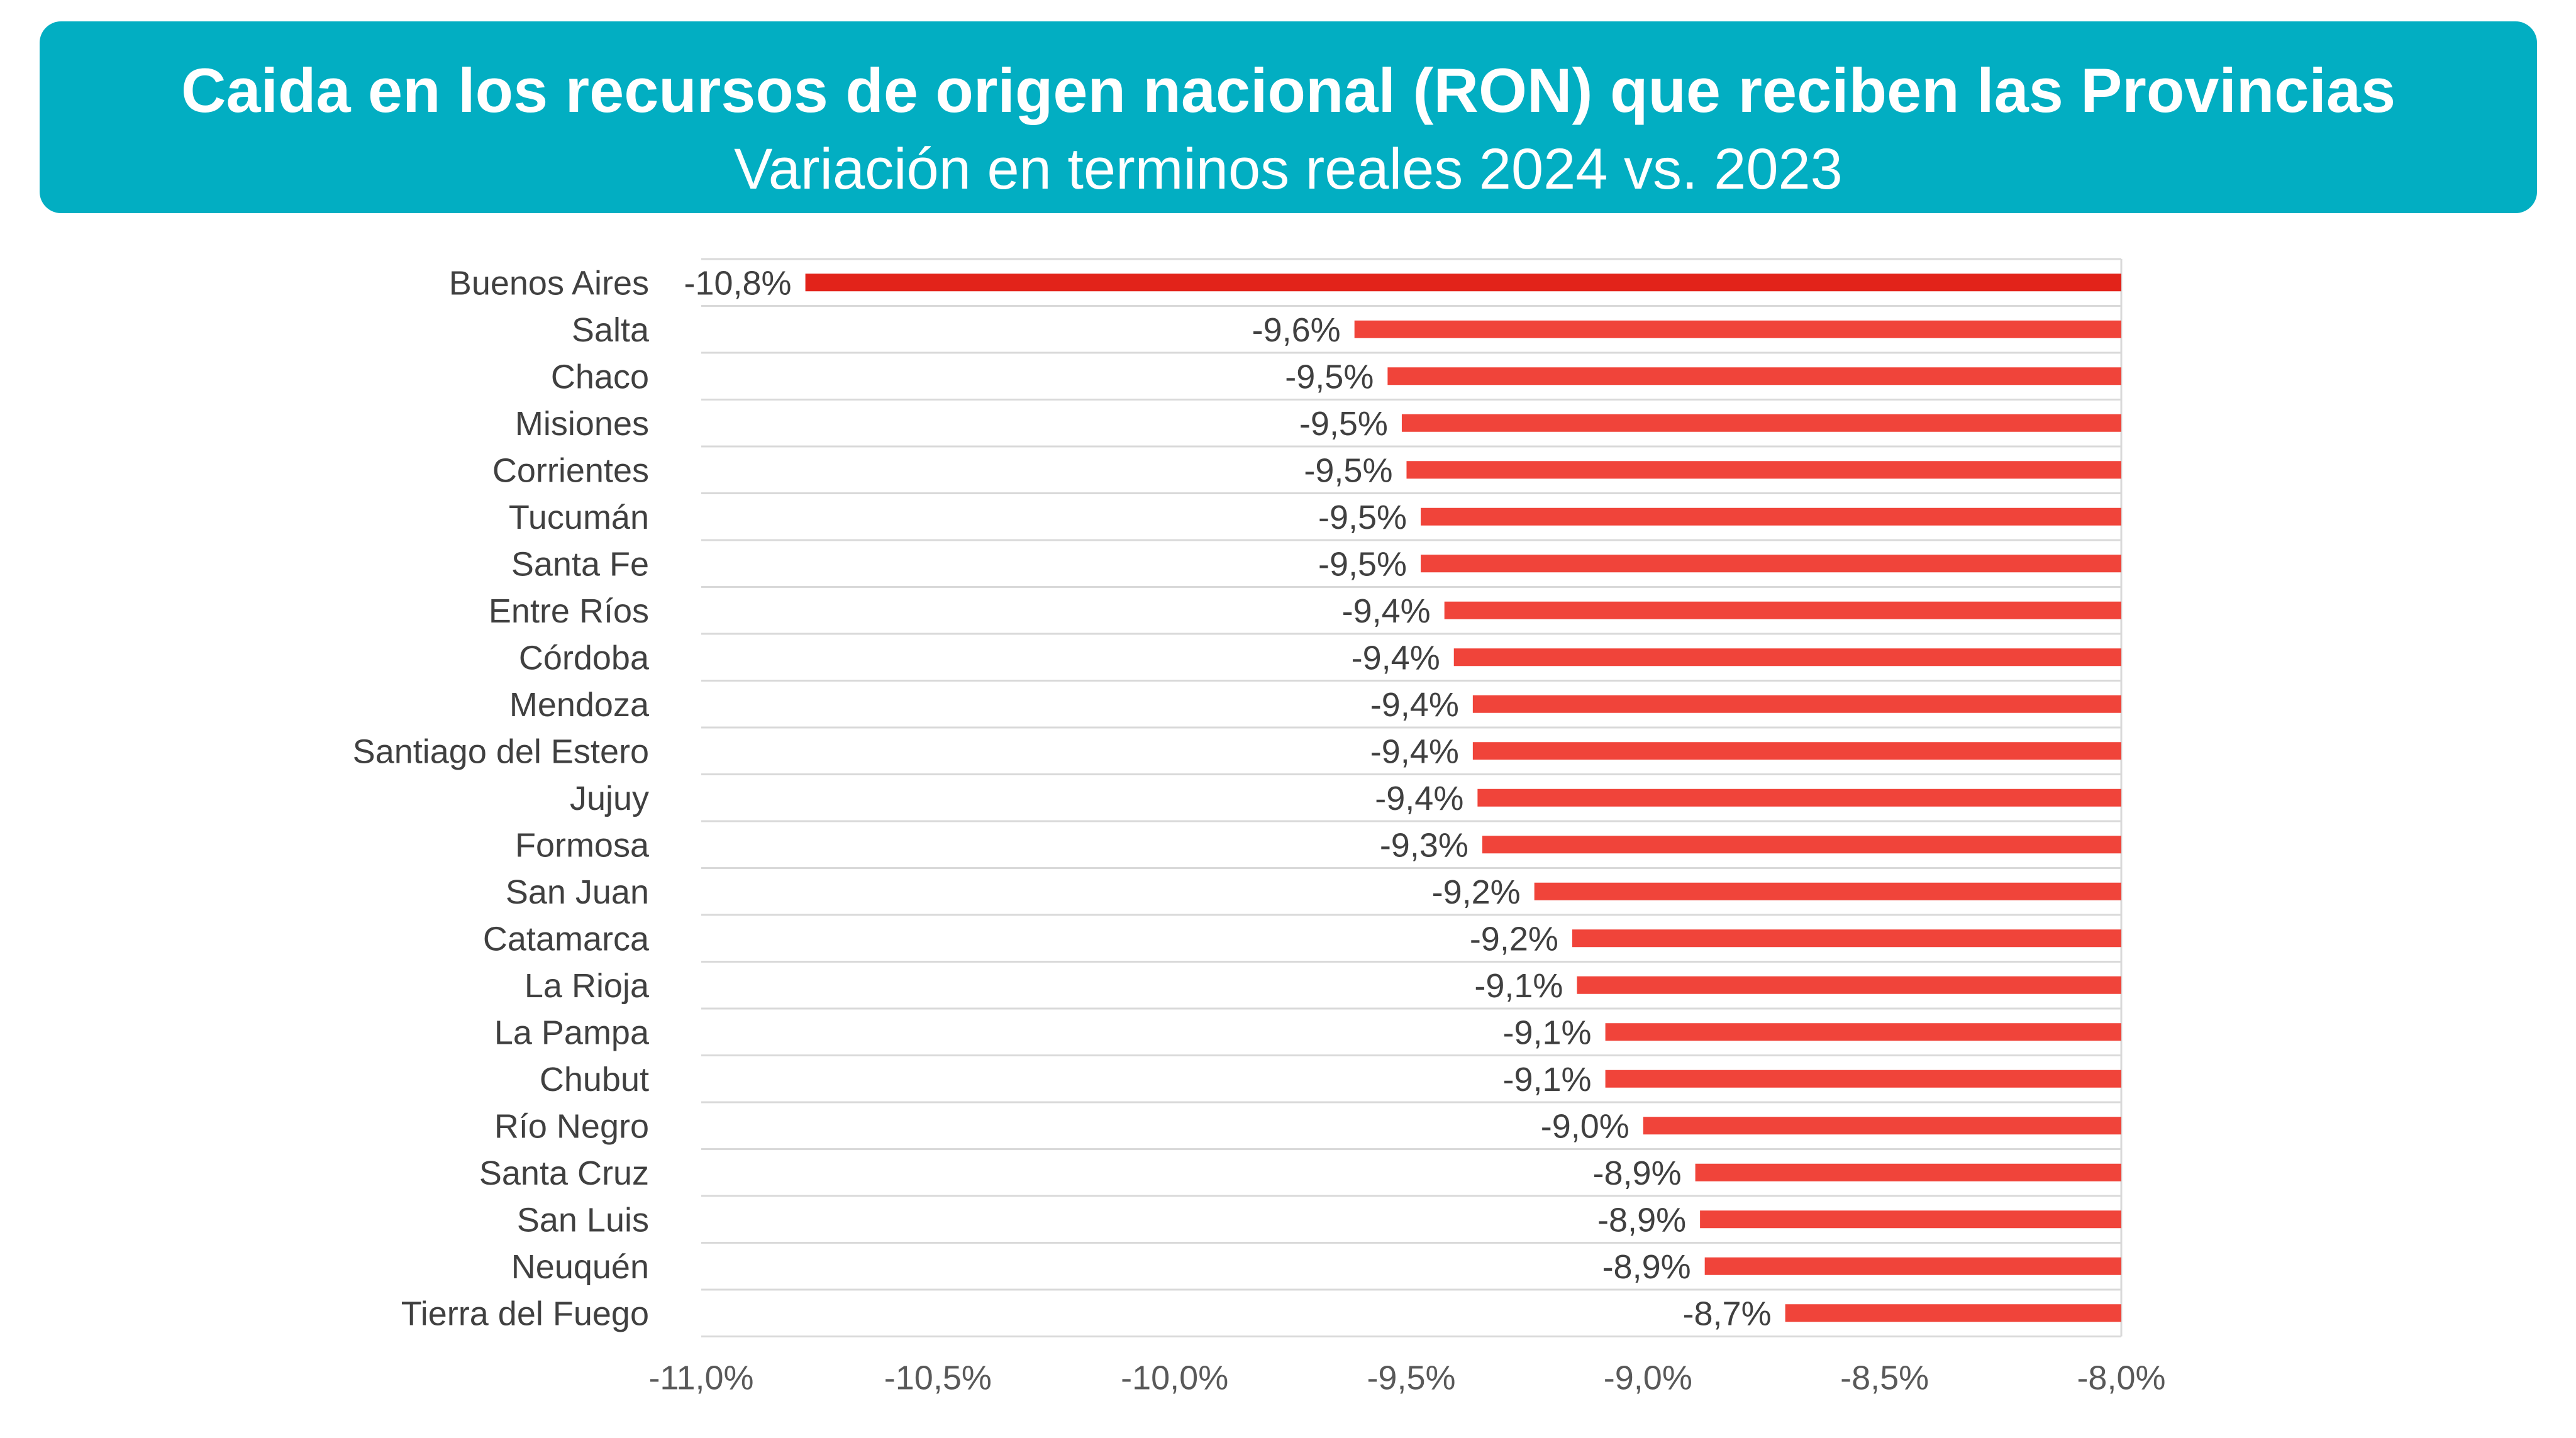 This screenshot has height=1438, width=2576. Describe the element at coordinates (938, 1378) in the screenshot. I see `x-tick-label: -10,5%` at that location.